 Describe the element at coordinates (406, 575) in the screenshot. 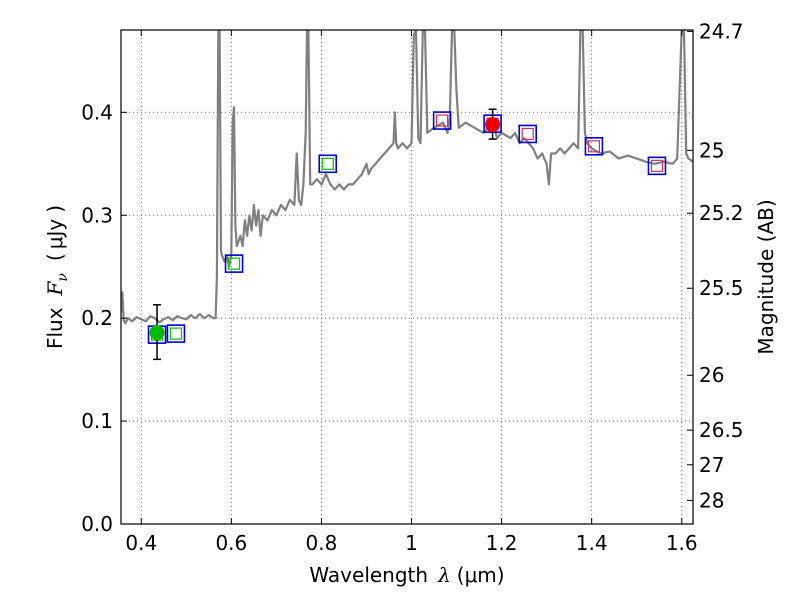

I see `x-axis-label: Wavelength λ (μm)` at that location.